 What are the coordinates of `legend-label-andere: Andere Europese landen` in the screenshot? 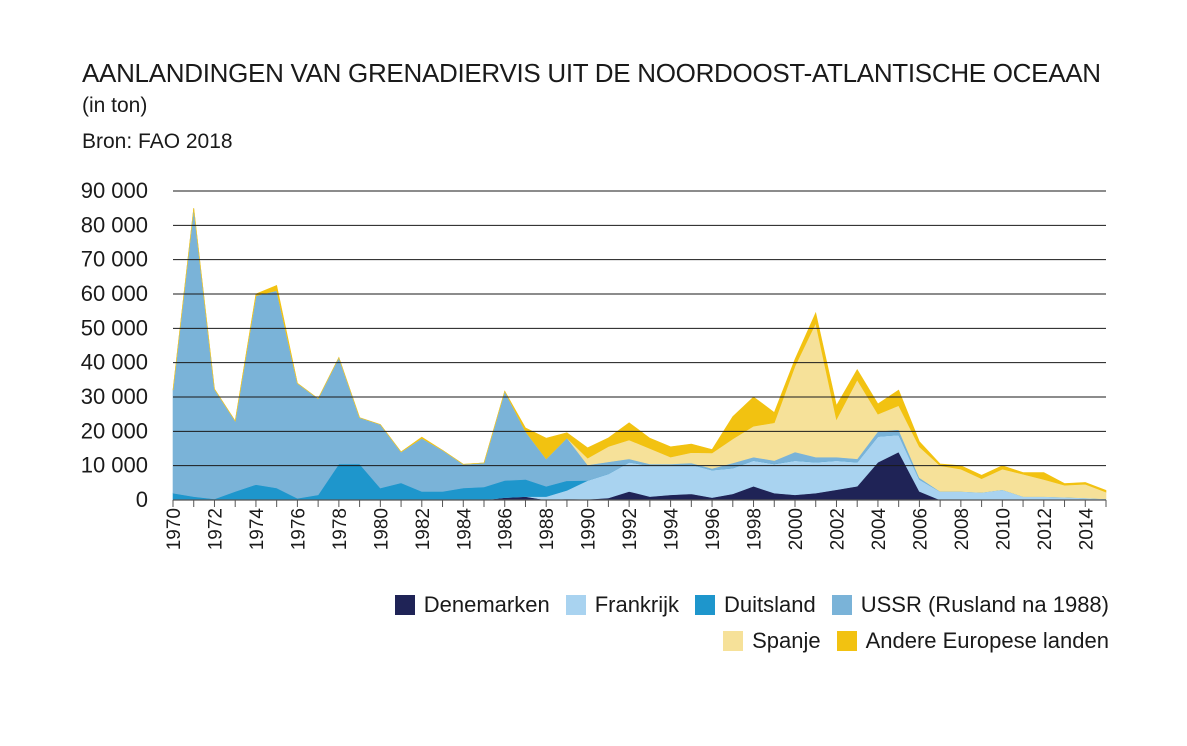 It's located at (987, 640).